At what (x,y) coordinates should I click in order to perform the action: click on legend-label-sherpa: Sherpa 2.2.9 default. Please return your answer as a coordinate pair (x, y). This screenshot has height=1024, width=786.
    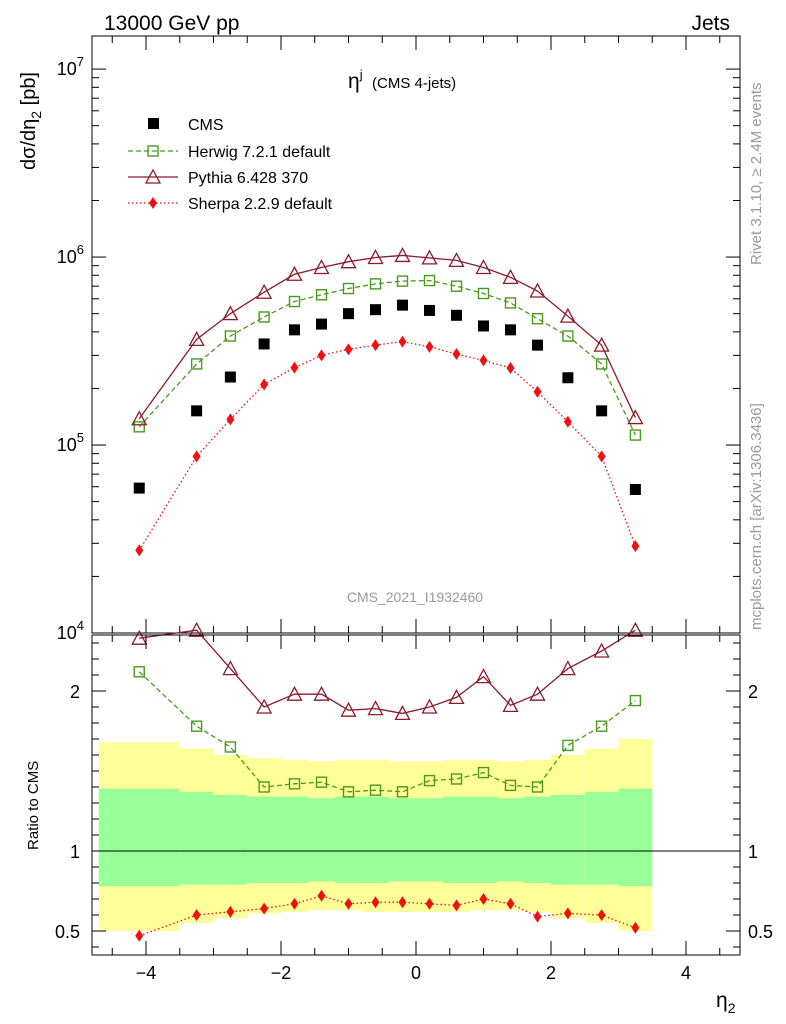
    Looking at the image, I should click on (260, 204).